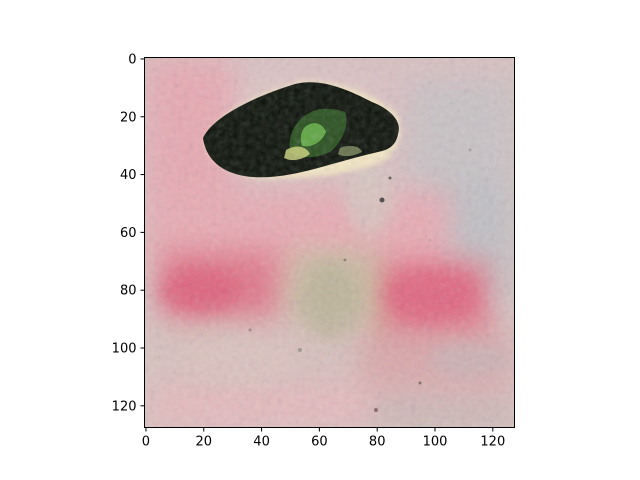  I want to click on y-tick-label: 120, so click(124, 406).